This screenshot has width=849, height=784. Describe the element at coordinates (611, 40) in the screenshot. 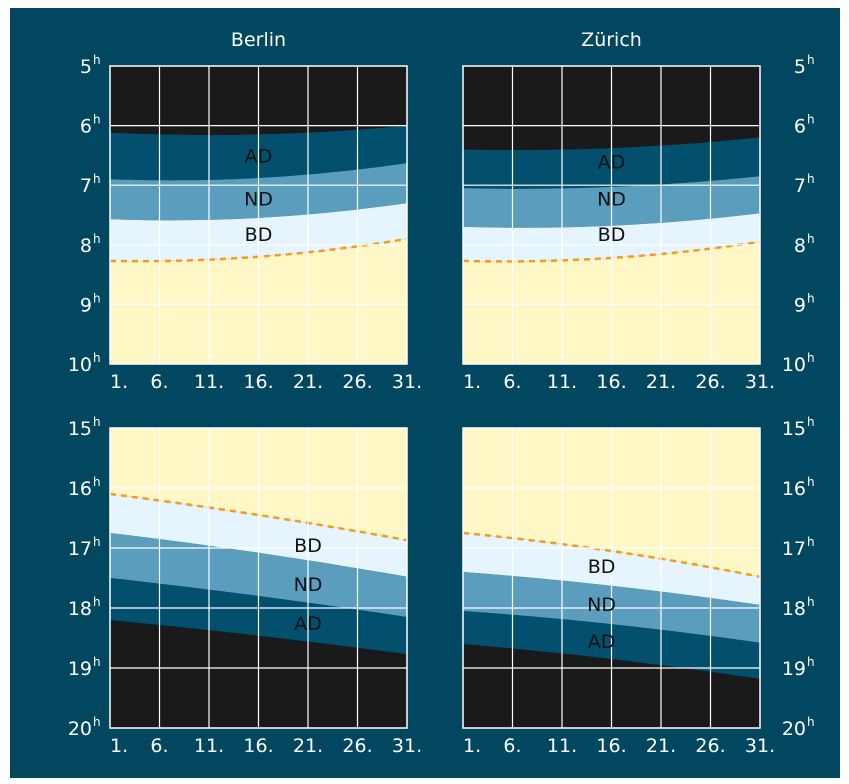

I see `panel-title: Zürich` at that location.